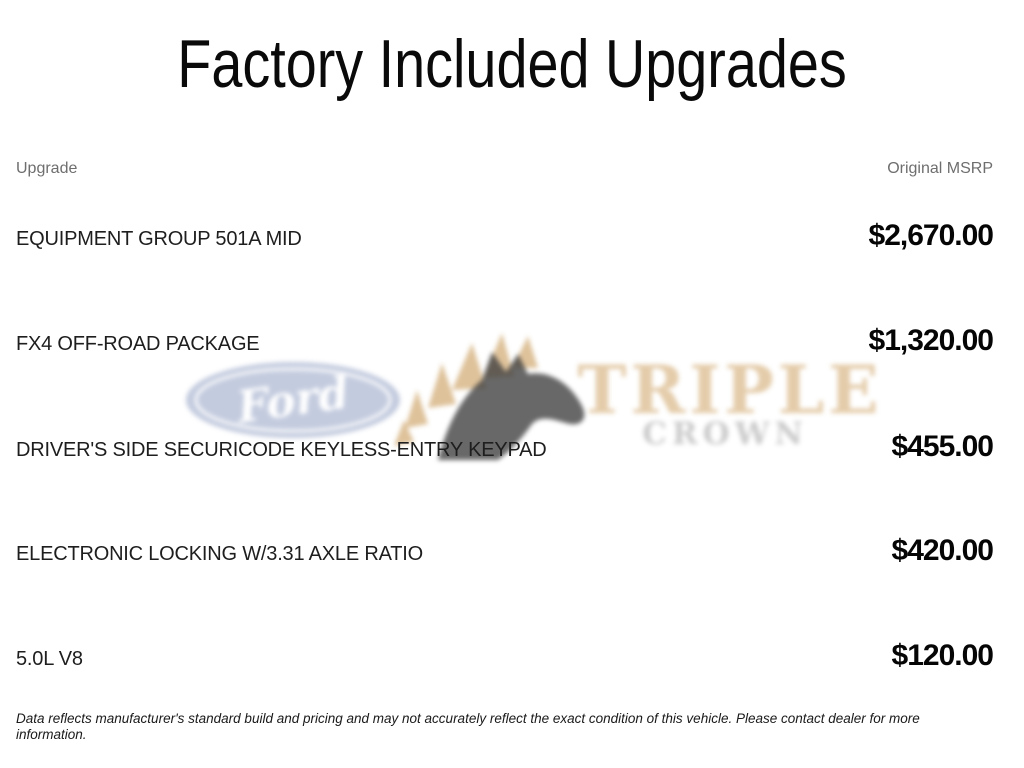 The height and width of the screenshot is (768, 1024). What do you see at coordinates (219, 554) in the screenshot?
I see `upgrade-name: ELECTRONIC LOCKING W/3.31 AXLE RATIO` at bounding box center [219, 554].